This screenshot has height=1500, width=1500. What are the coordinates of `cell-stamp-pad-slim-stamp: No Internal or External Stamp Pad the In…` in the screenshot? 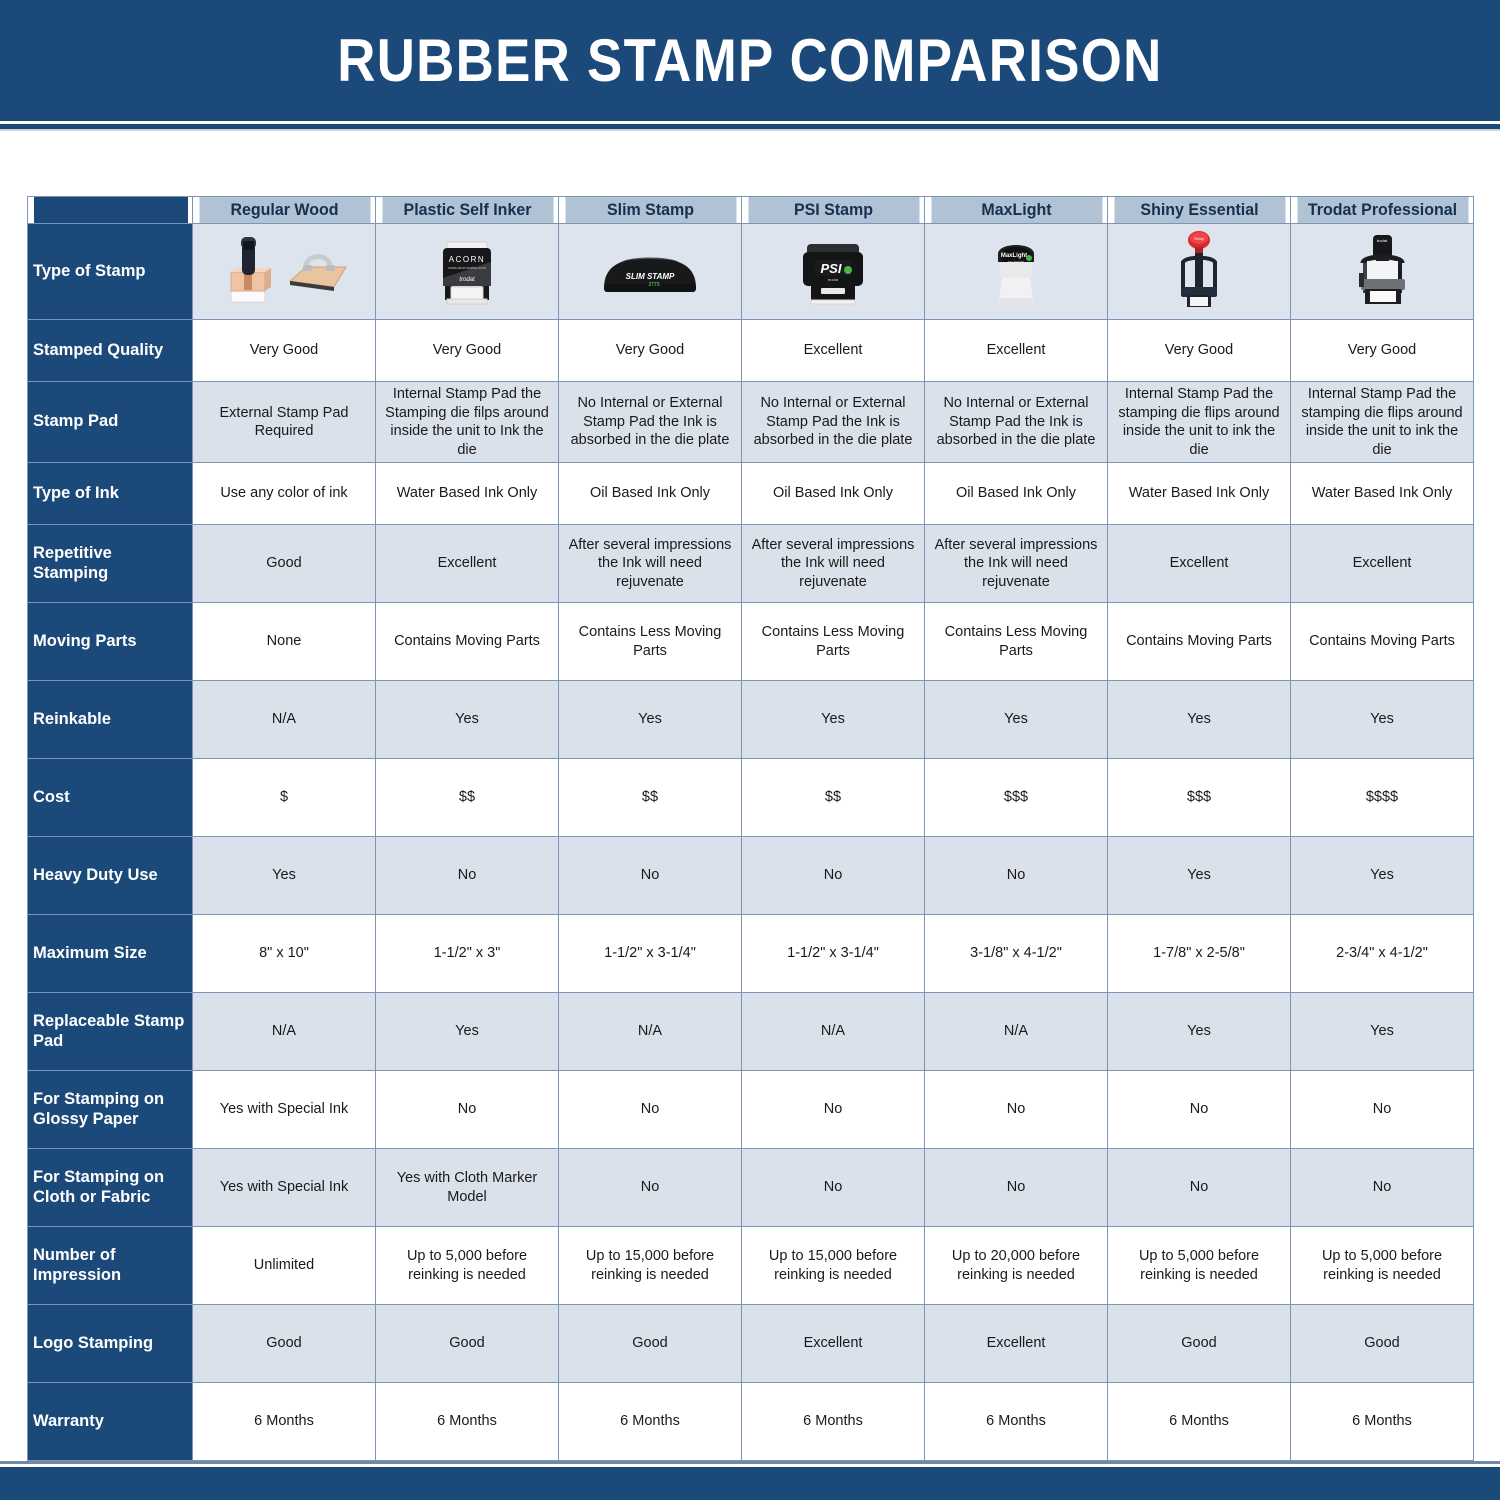 It's located at (650, 422).